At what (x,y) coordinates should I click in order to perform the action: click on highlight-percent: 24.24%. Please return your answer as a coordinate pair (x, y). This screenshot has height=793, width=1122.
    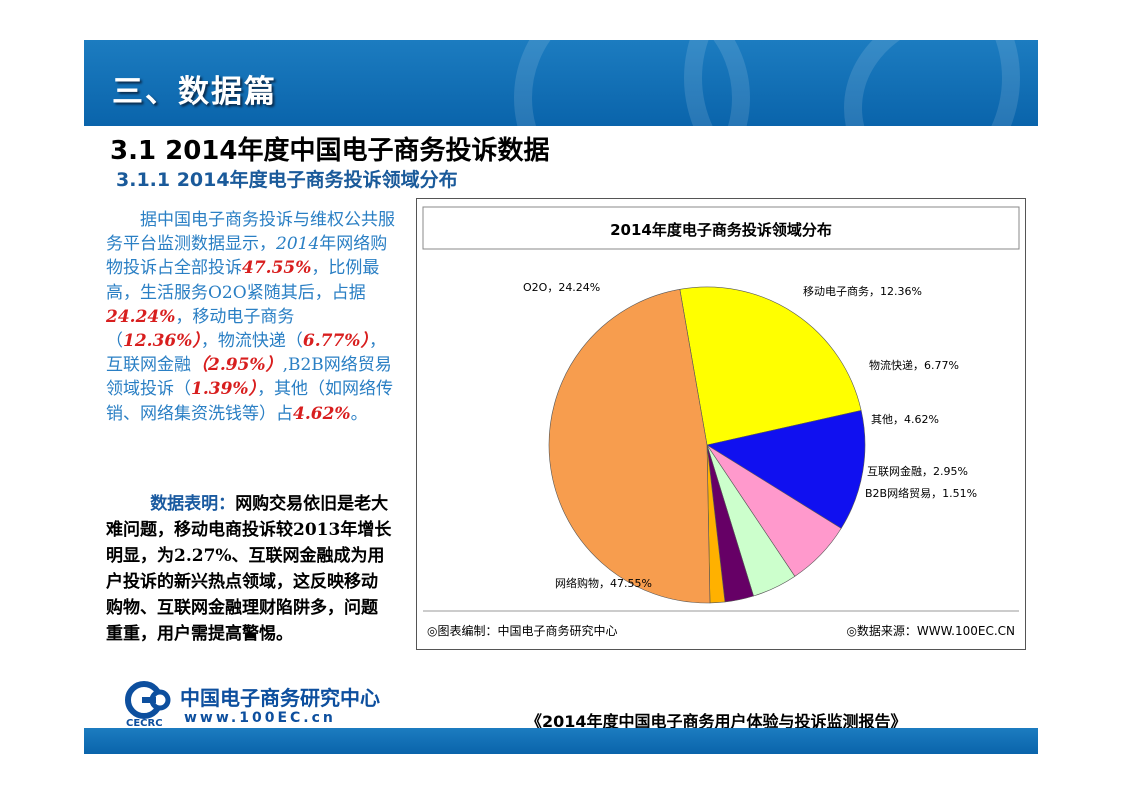
    Looking at the image, I should click on (141, 316).